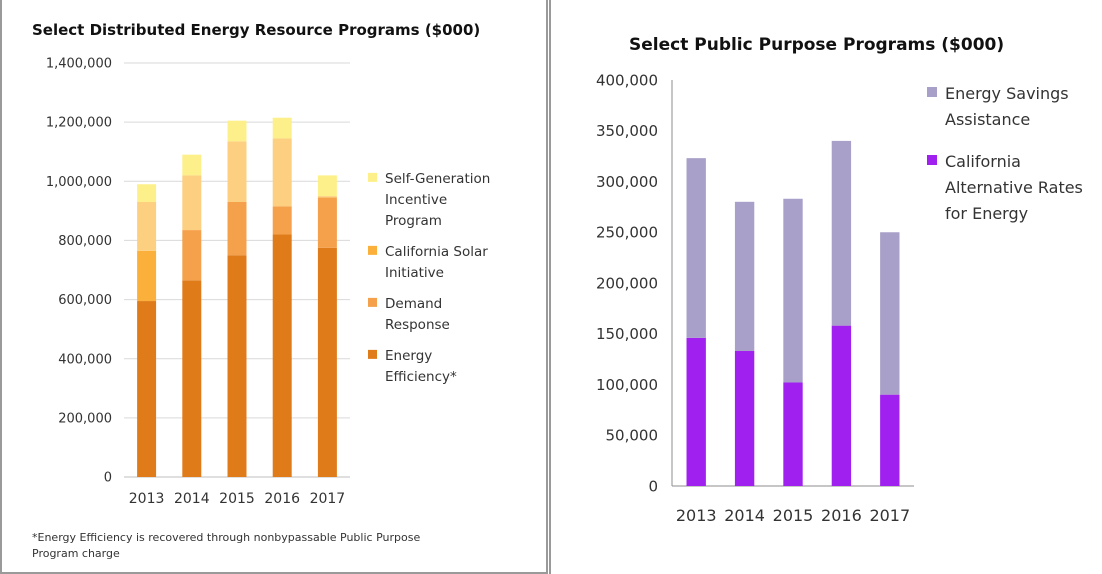 This screenshot has height=574, width=1102. What do you see at coordinates (408, 356) in the screenshot?
I see `legend-label: Energy` at bounding box center [408, 356].